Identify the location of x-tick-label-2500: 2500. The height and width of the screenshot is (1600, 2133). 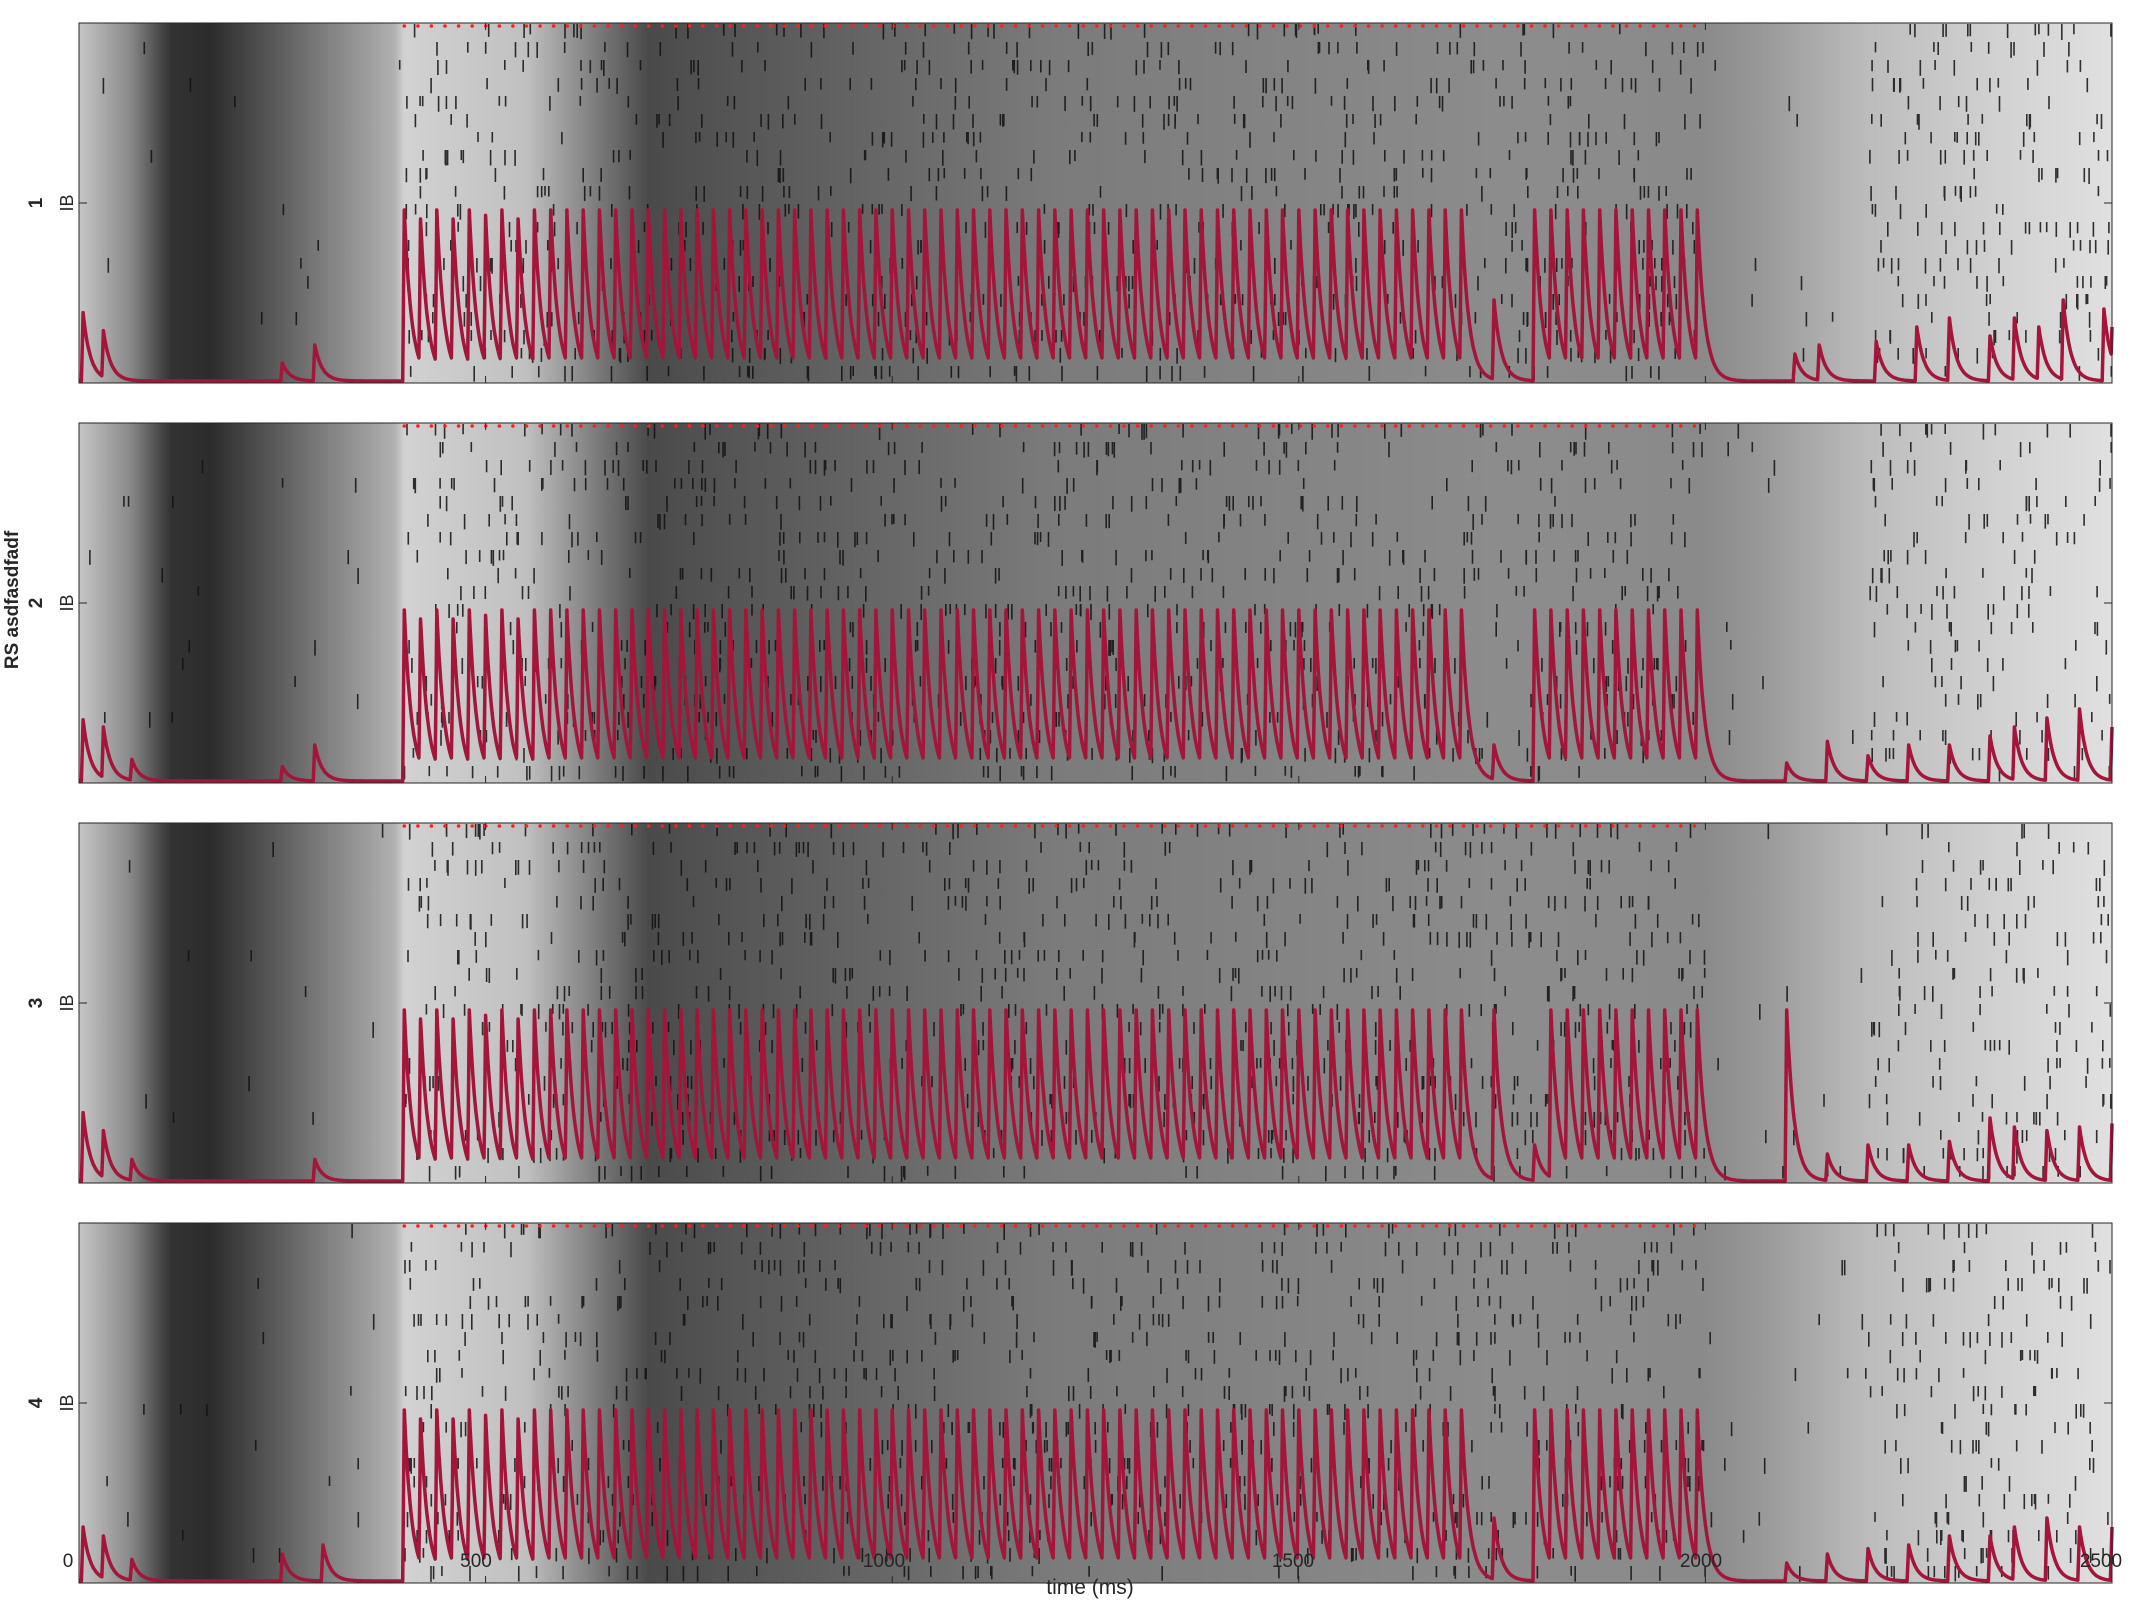
(2101, 1561).